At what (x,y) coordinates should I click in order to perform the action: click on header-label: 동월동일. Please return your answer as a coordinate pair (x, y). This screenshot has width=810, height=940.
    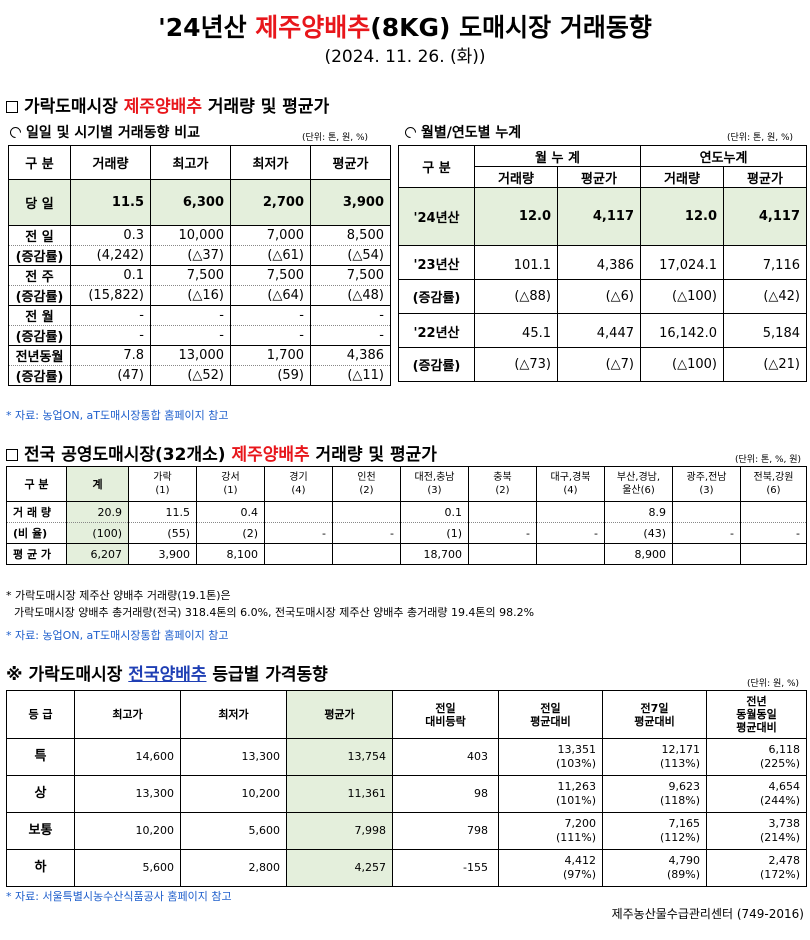
    Looking at the image, I should click on (756, 714).